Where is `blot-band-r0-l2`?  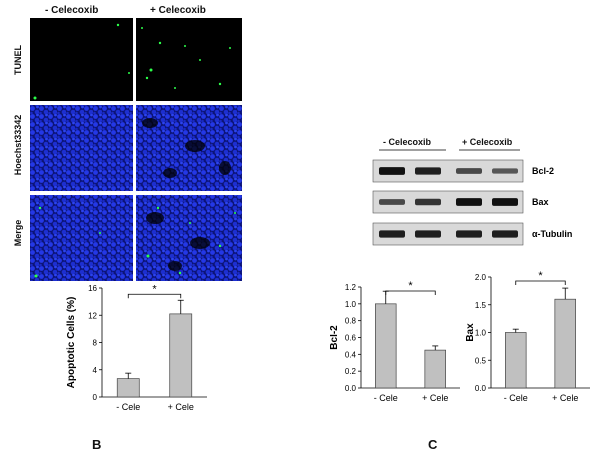
blot-band-r0-l2 is located at coordinates (469, 171).